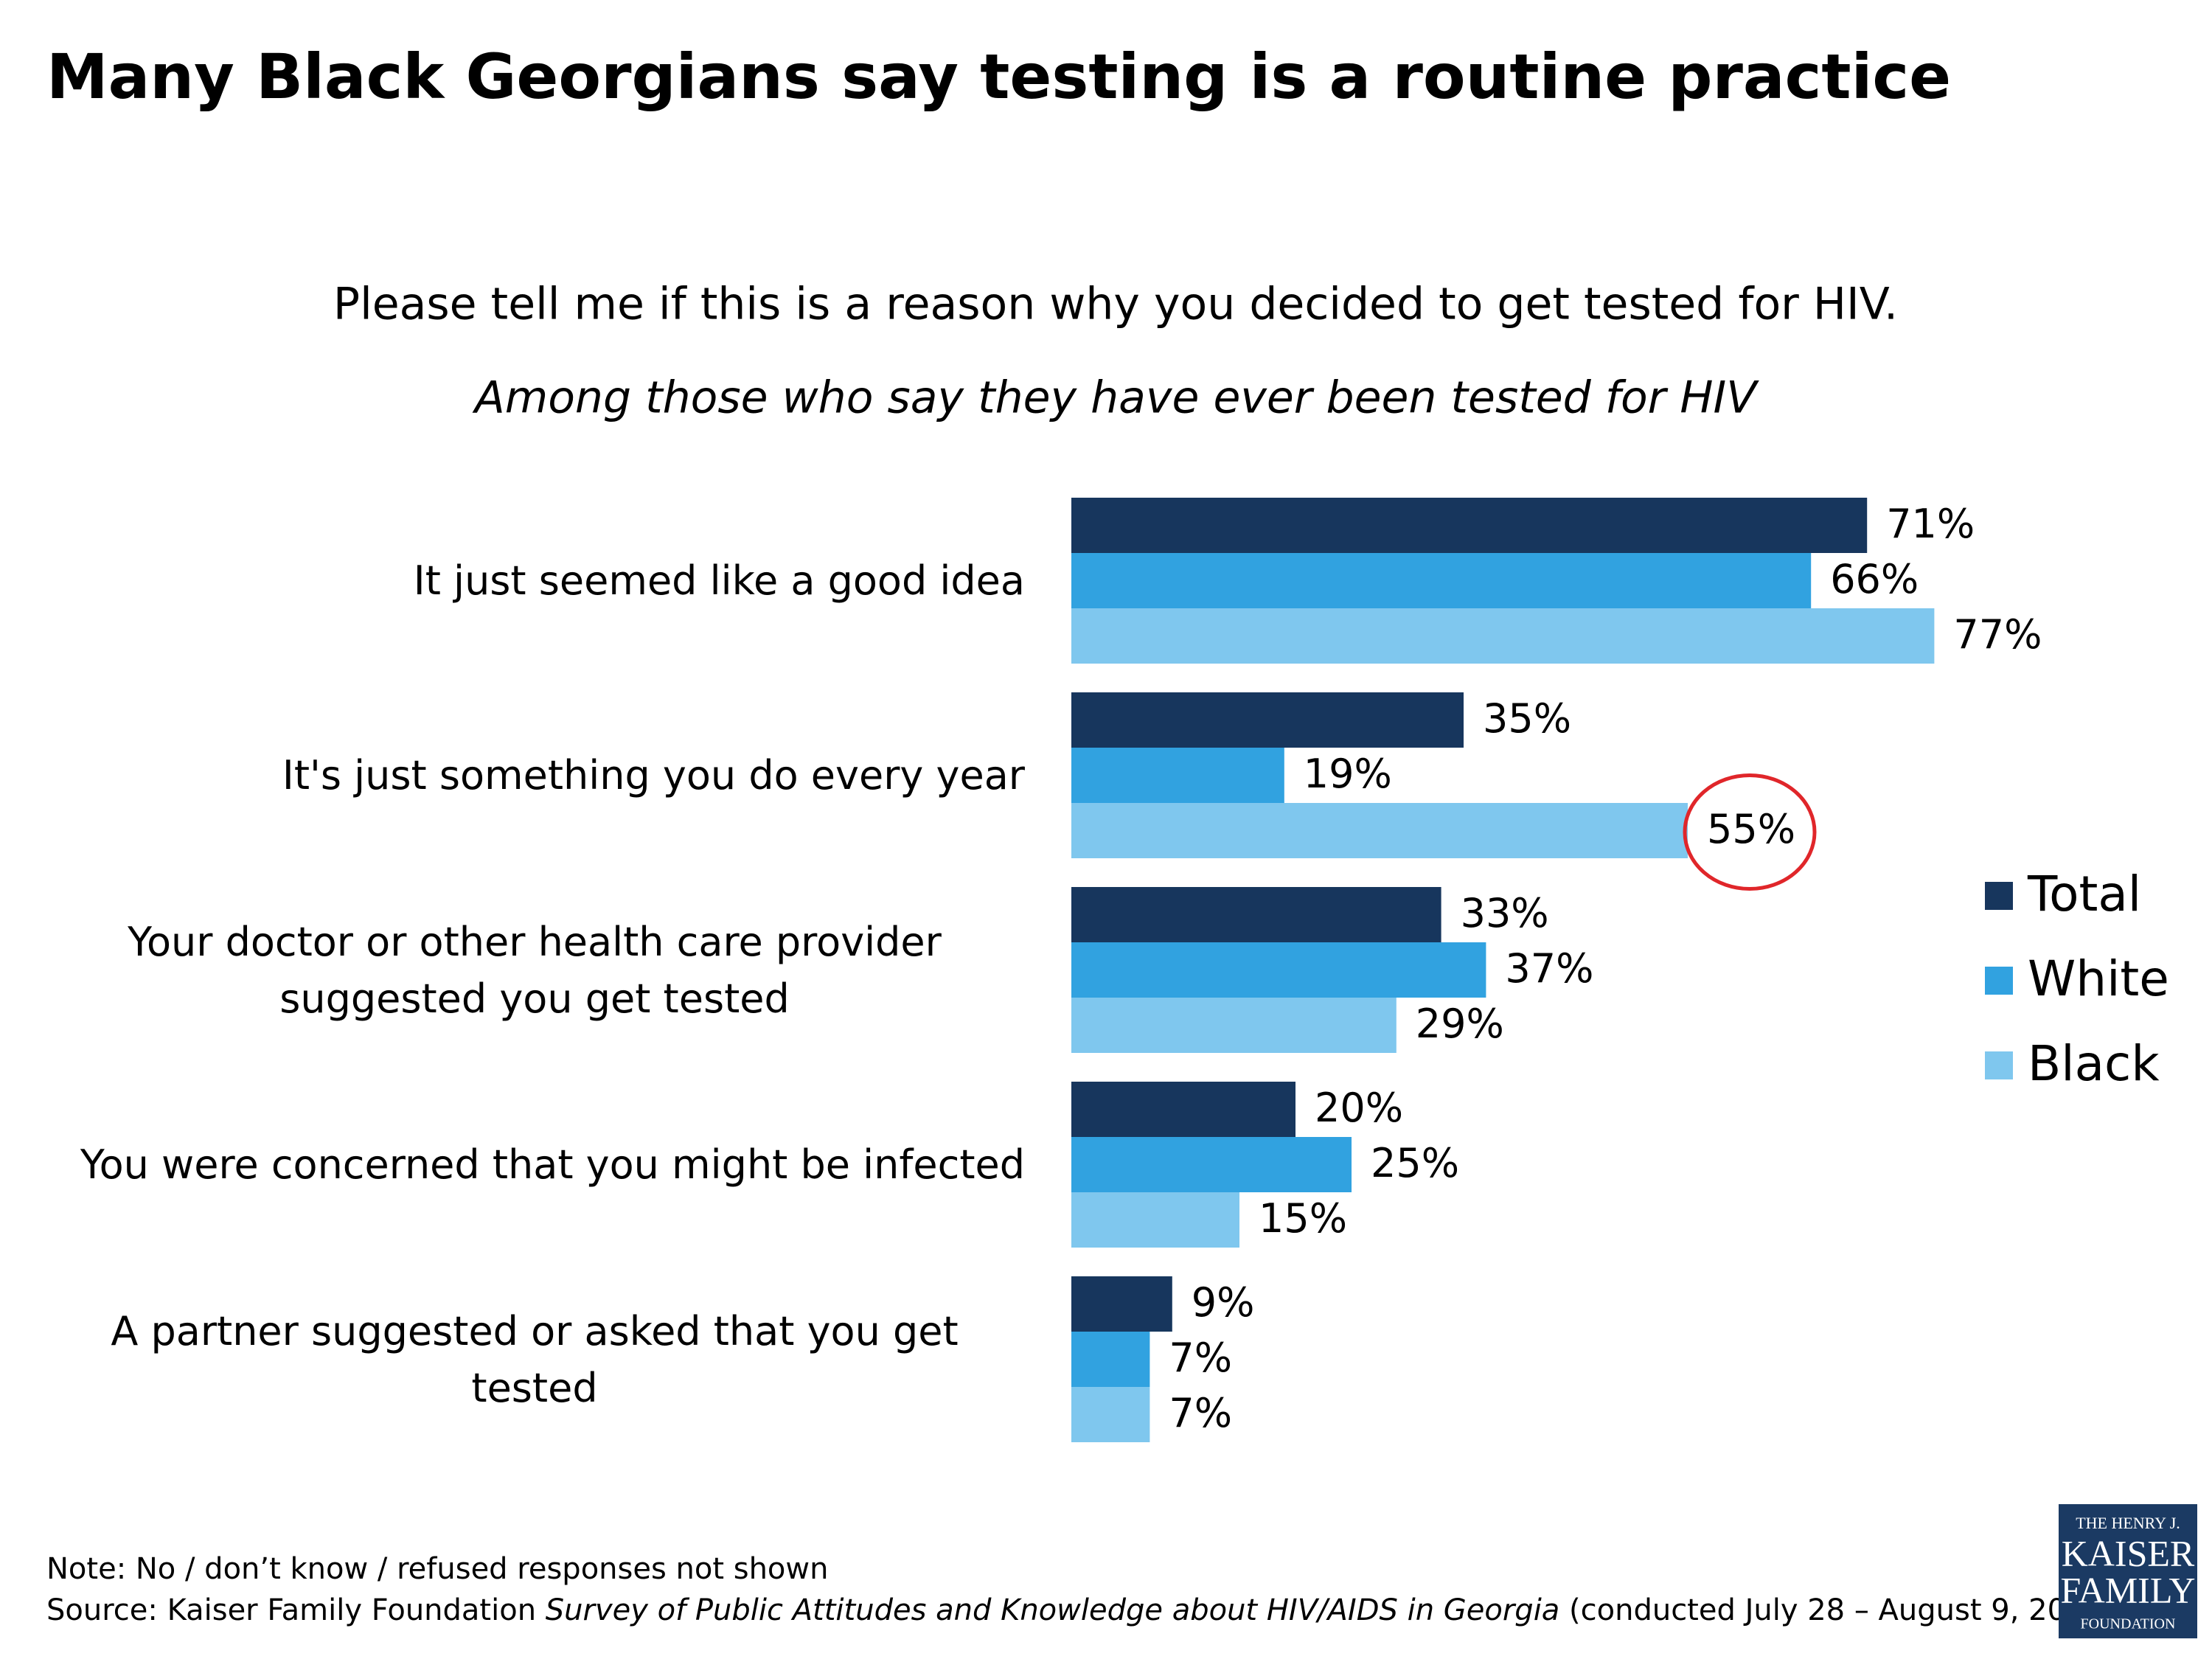  Describe the element at coordinates (2094, 1063) in the screenshot. I see `legend-label: Black` at that location.